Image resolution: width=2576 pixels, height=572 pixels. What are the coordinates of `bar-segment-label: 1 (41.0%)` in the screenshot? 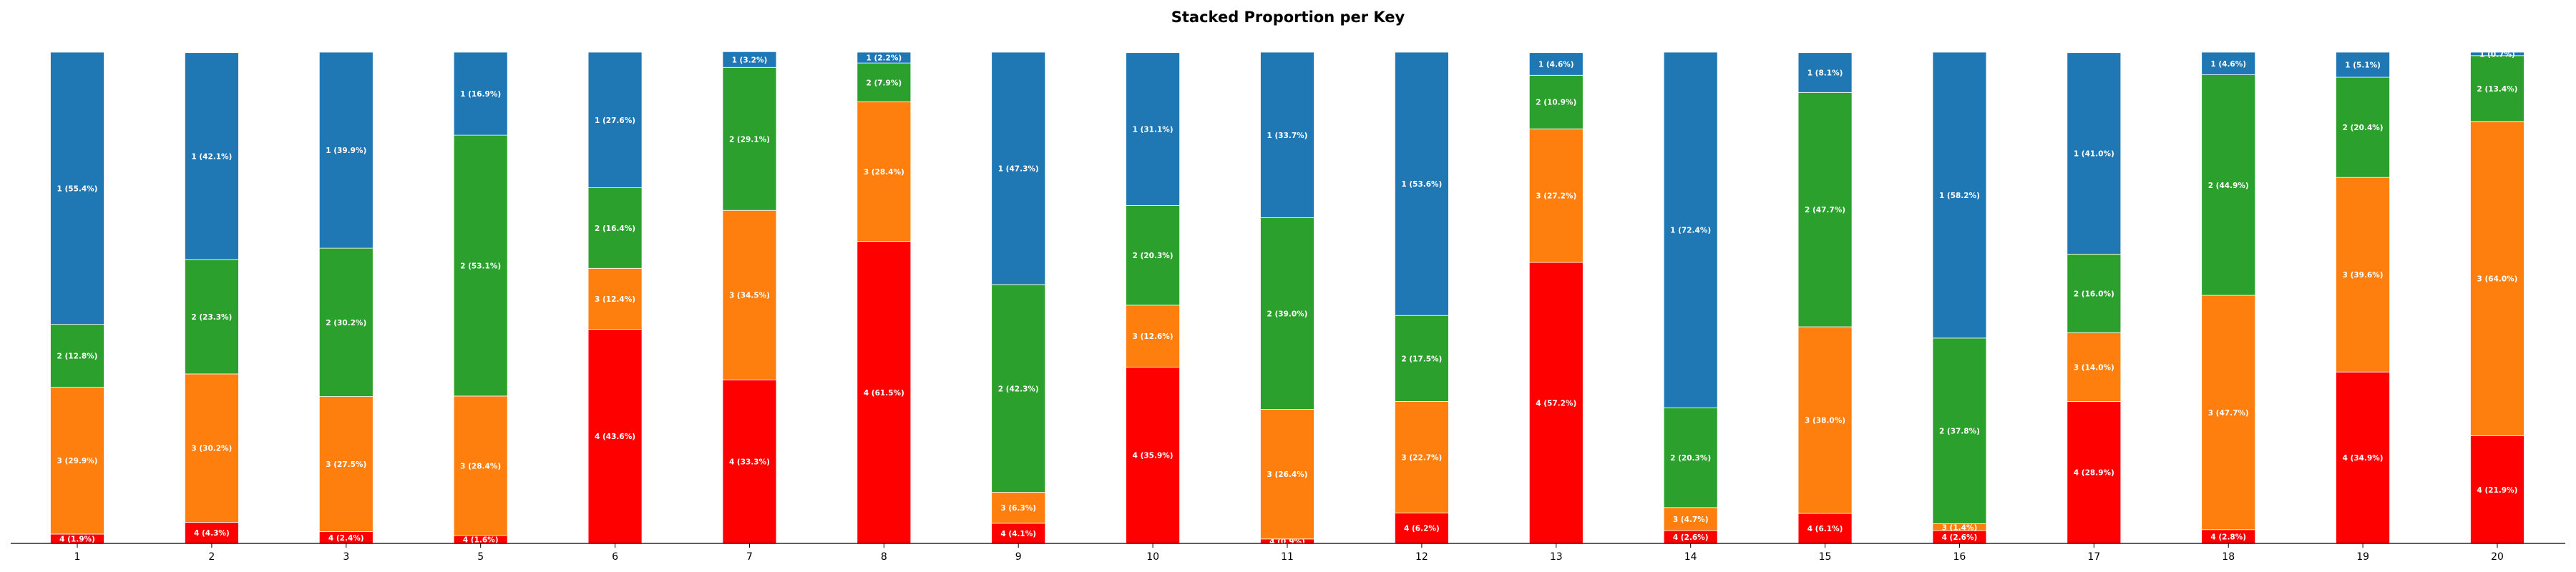 It's located at (2094, 154).